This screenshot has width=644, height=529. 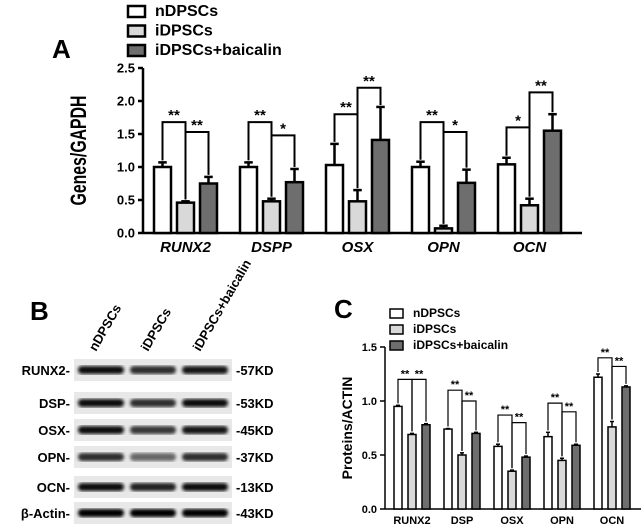 What do you see at coordinates (184, 31) in the screenshot?
I see `legend-label: iDPSCs` at bounding box center [184, 31].